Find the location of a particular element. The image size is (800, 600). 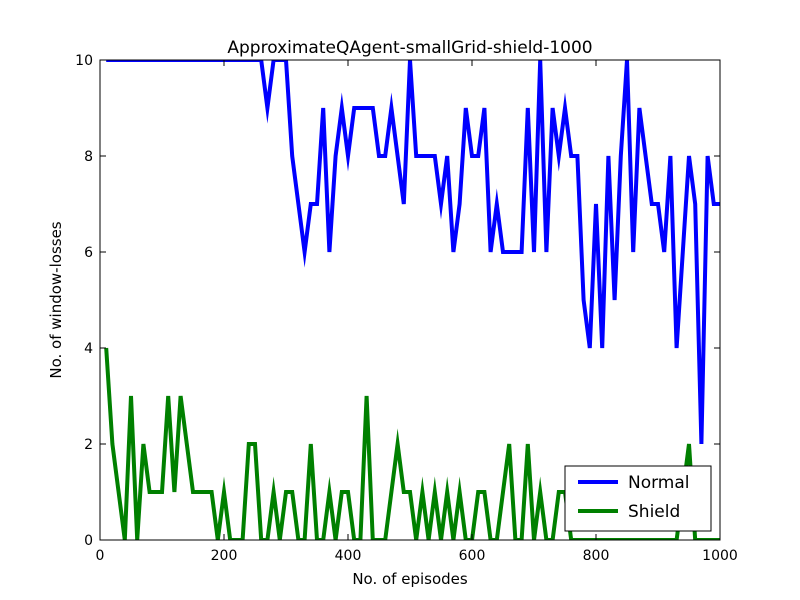

y-tick-label: 6 is located at coordinates (88, 253).